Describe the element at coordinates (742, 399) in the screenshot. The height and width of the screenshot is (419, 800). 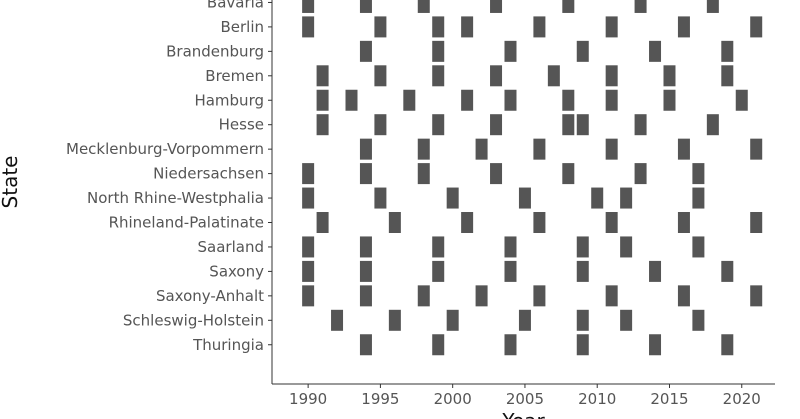
I see `x-tick-label: 2020` at that location.